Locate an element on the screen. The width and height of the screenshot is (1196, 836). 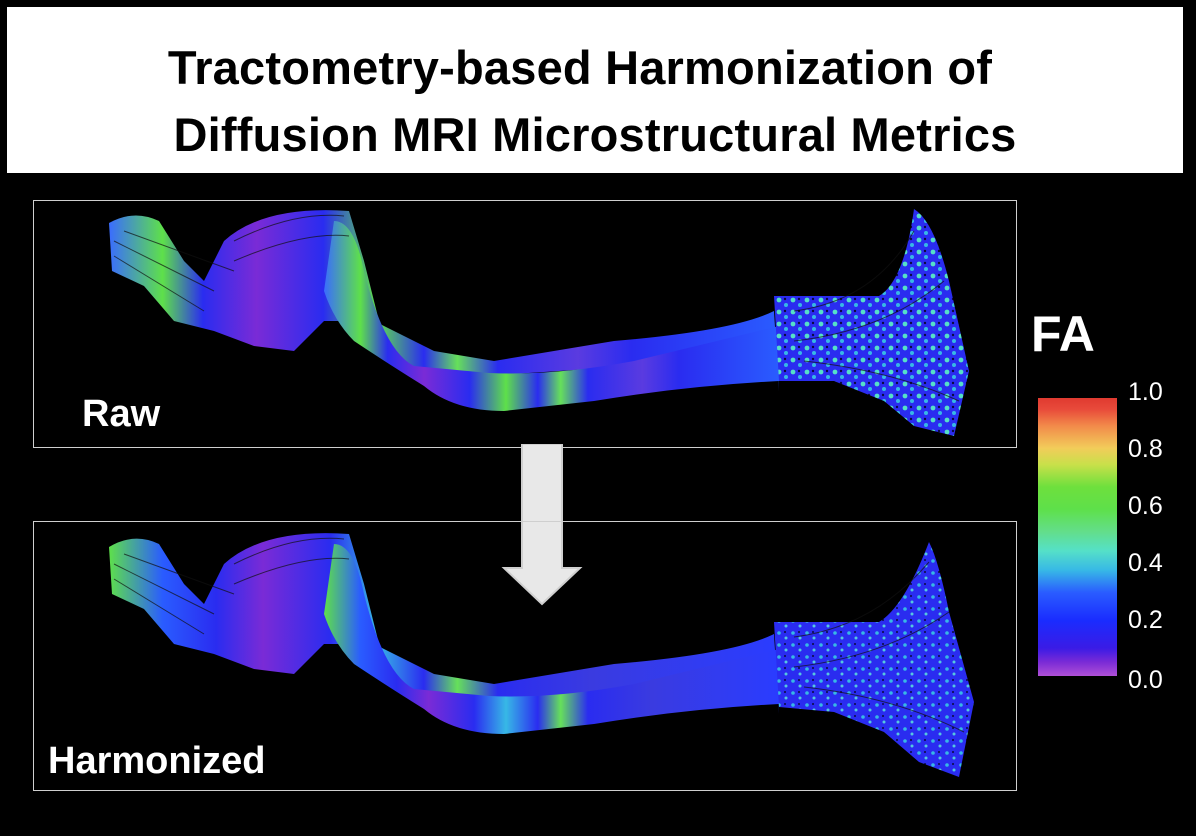
colorbar-tick-0-8: 0.8 is located at coordinates (1145, 449).